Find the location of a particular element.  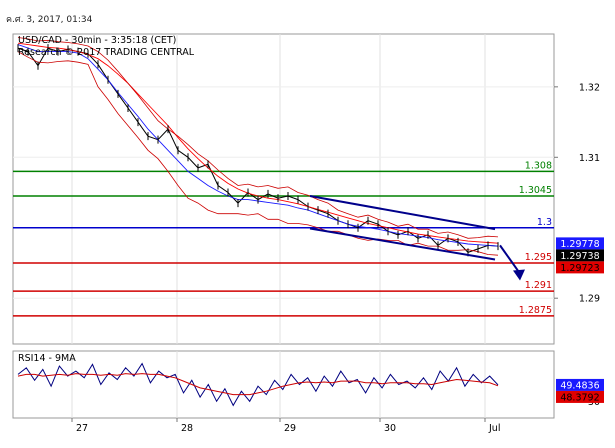

y-tick-label: 1.29 is located at coordinates (589, 299).